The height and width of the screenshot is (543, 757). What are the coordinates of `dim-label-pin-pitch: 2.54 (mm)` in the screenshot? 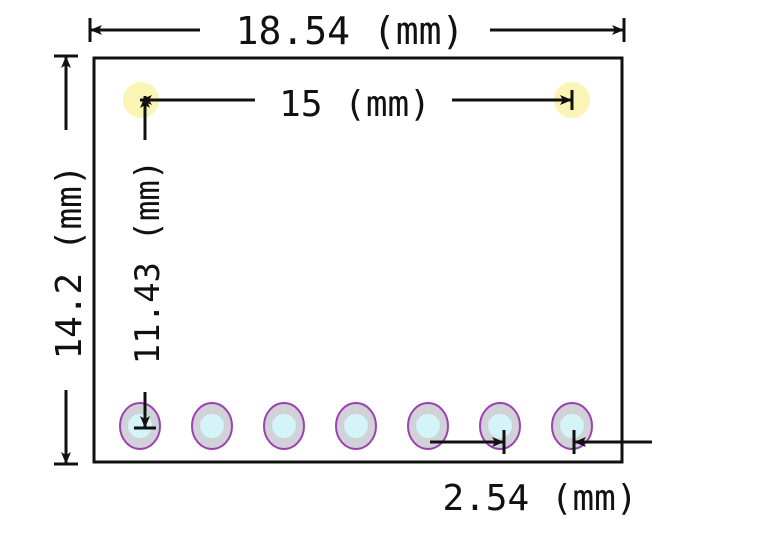 It's located at (539, 498).